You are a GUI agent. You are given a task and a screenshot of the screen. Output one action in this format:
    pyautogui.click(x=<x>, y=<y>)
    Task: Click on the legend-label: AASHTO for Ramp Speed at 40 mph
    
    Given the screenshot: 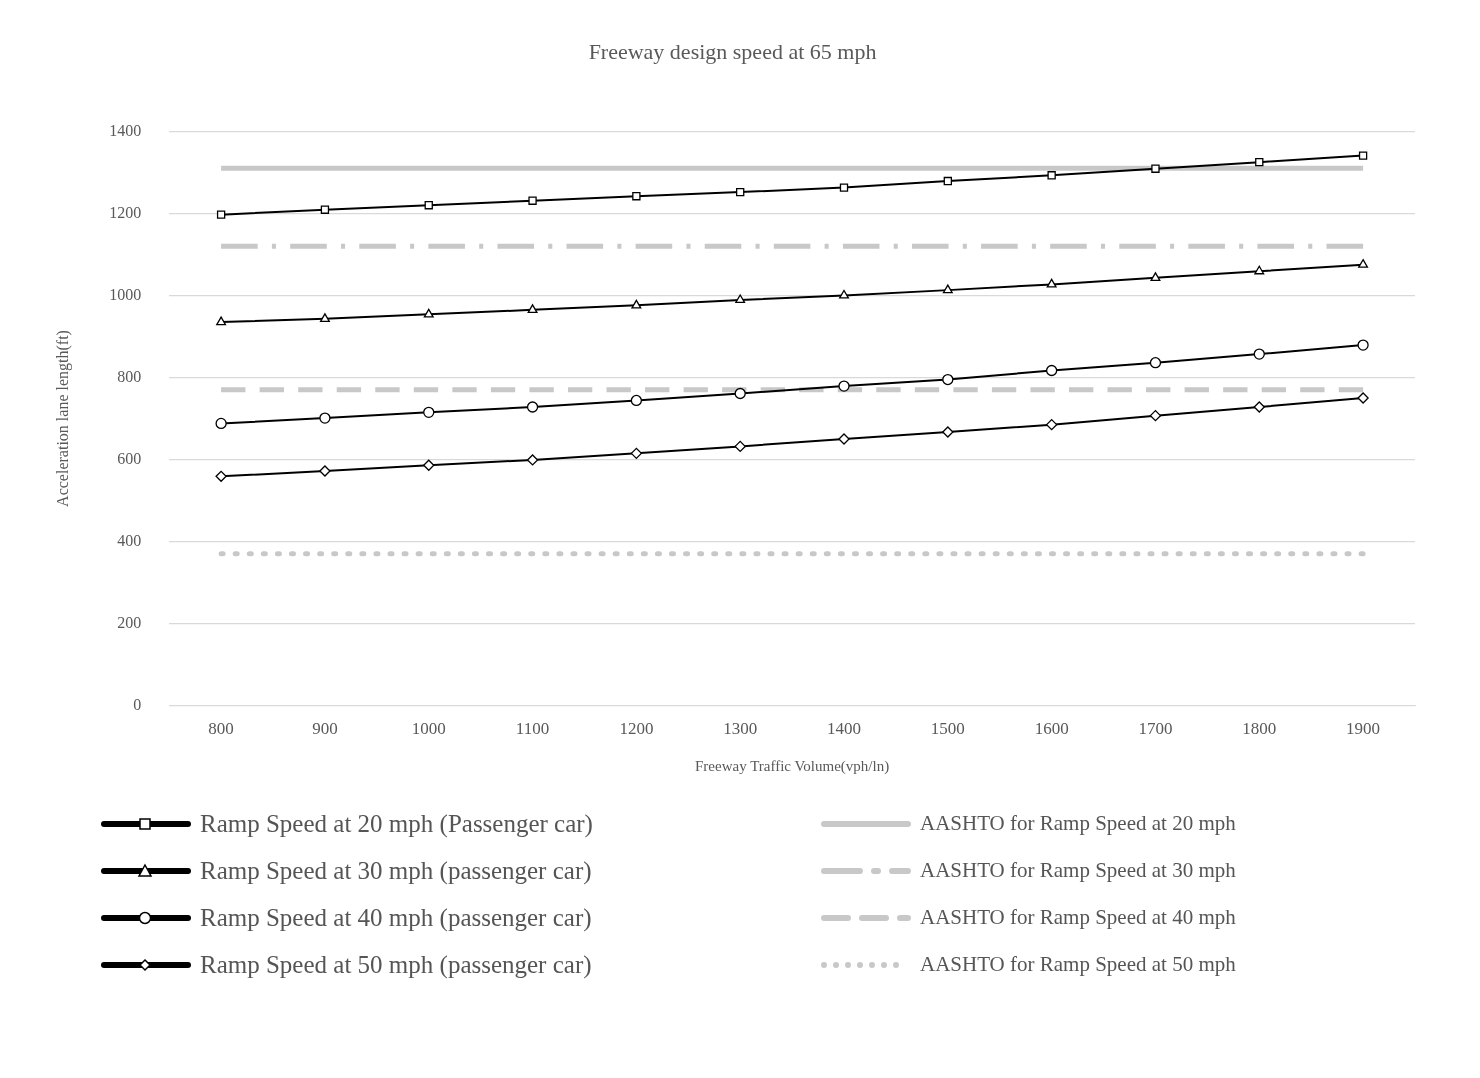 What is the action you would take?
    pyautogui.click(x=1078, y=917)
    